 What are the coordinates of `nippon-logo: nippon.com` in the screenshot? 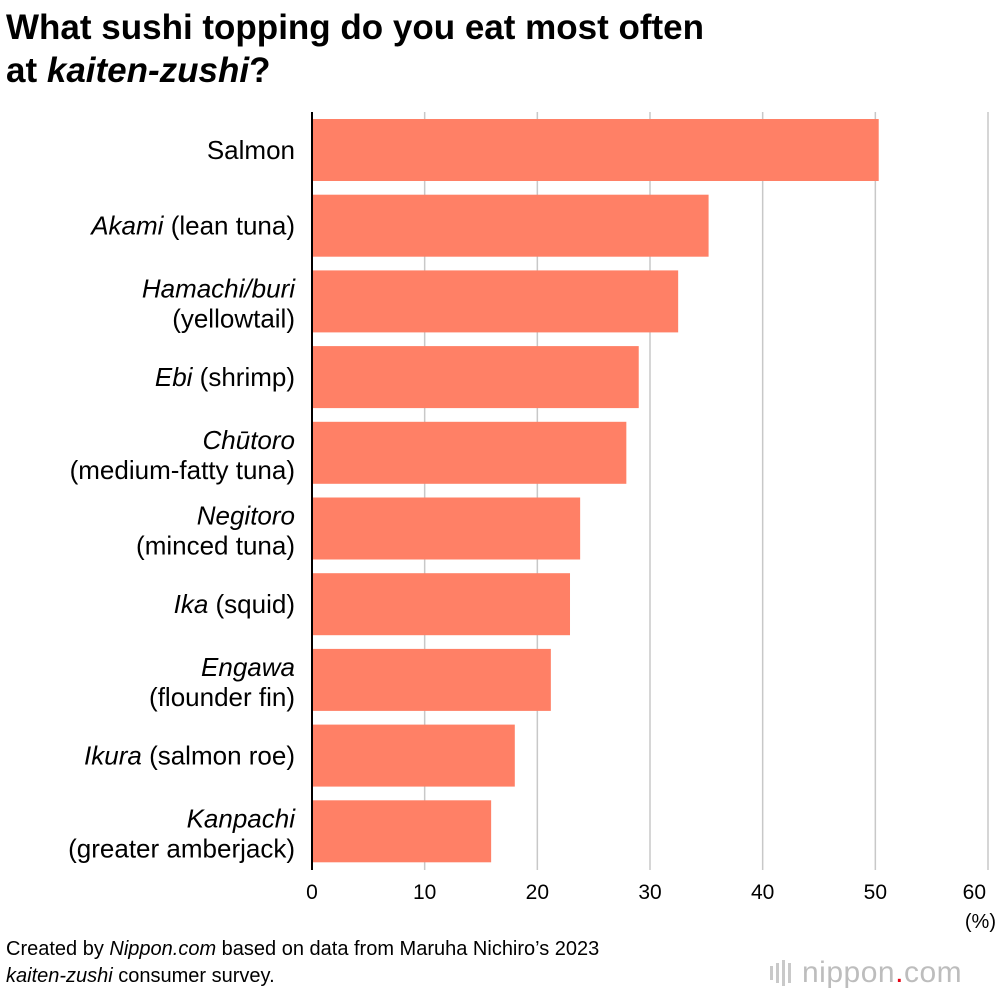 It's located at (866, 973).